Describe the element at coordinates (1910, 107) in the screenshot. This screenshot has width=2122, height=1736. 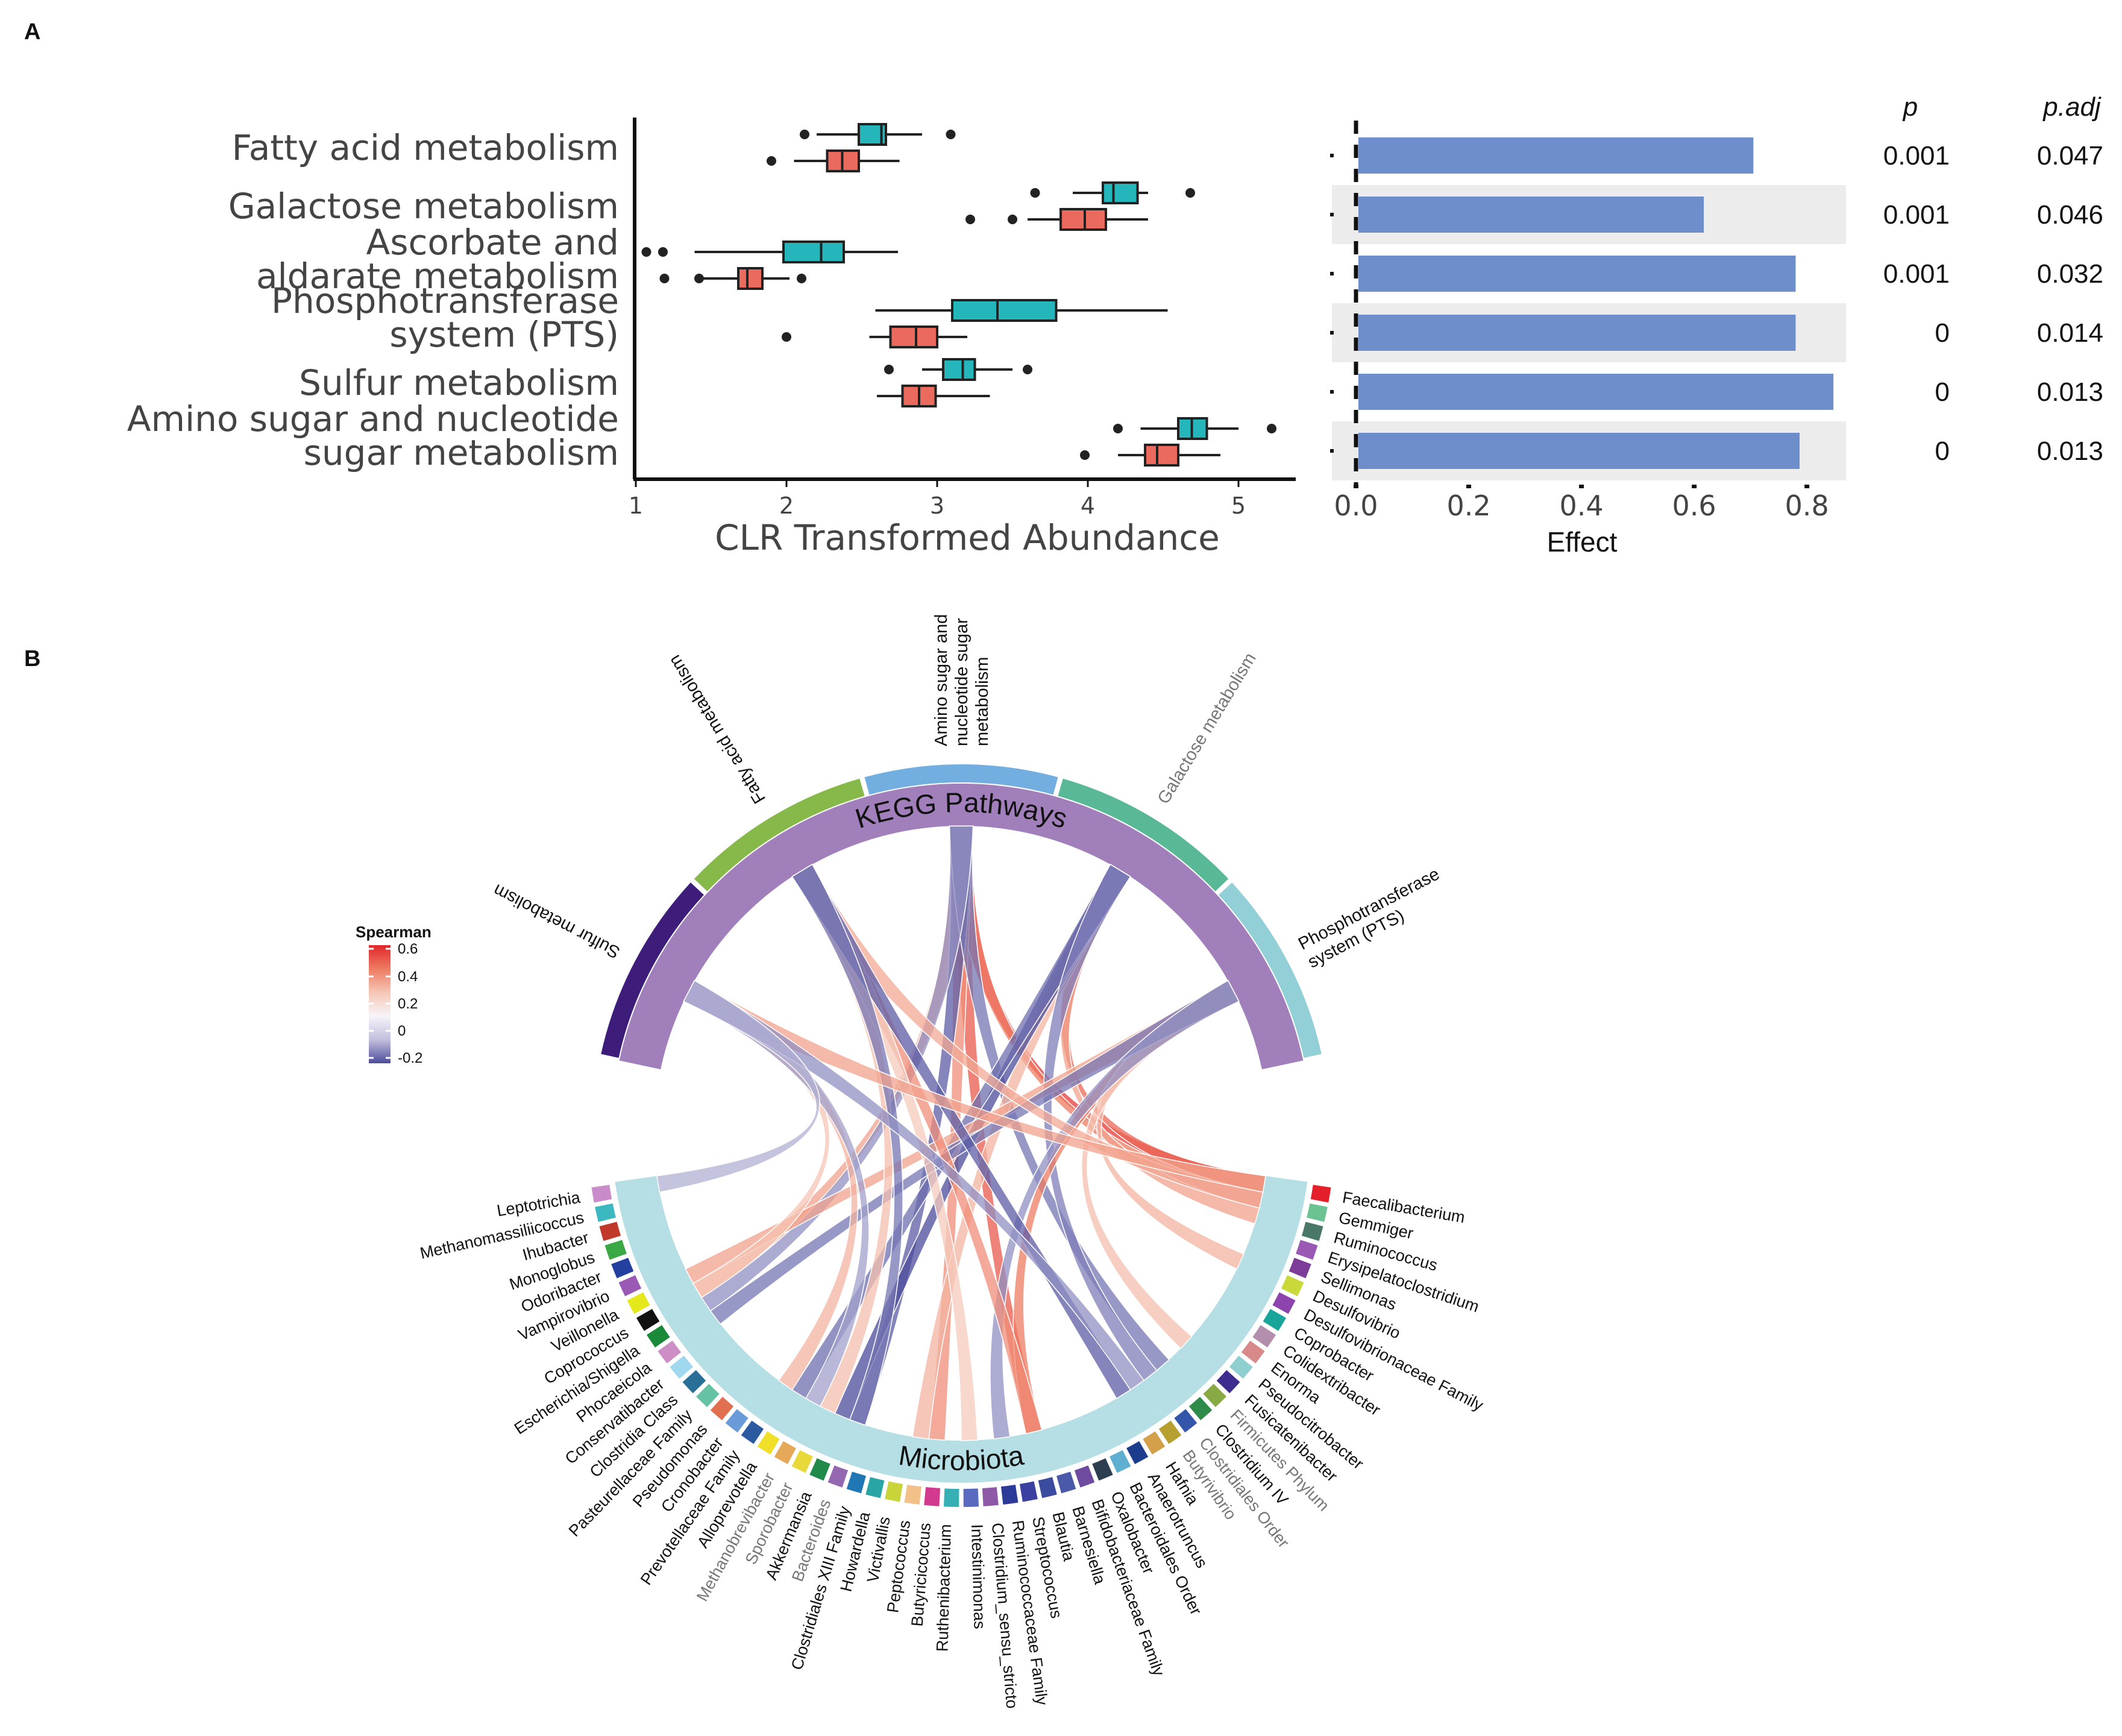
I see `p-header: p` at that location.